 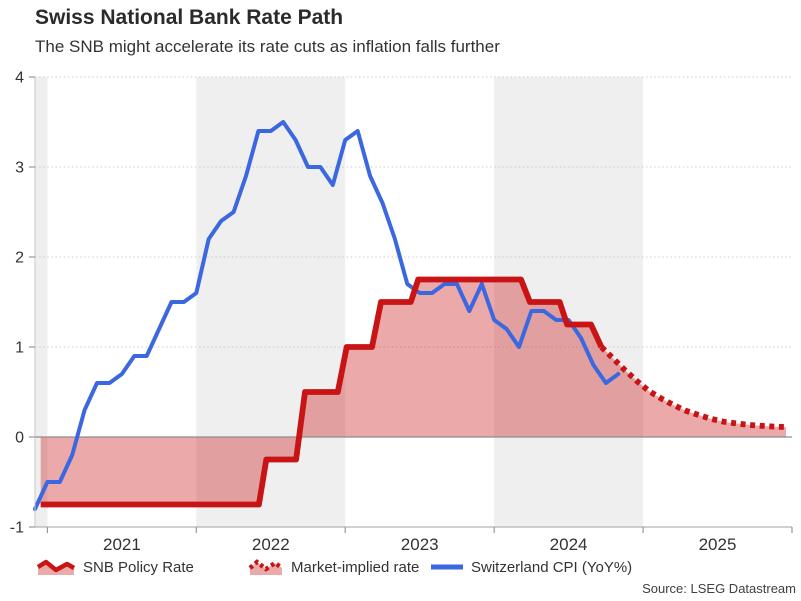 I want to click on market-implied-rate-marker-icon, so click(x=266, y=567).